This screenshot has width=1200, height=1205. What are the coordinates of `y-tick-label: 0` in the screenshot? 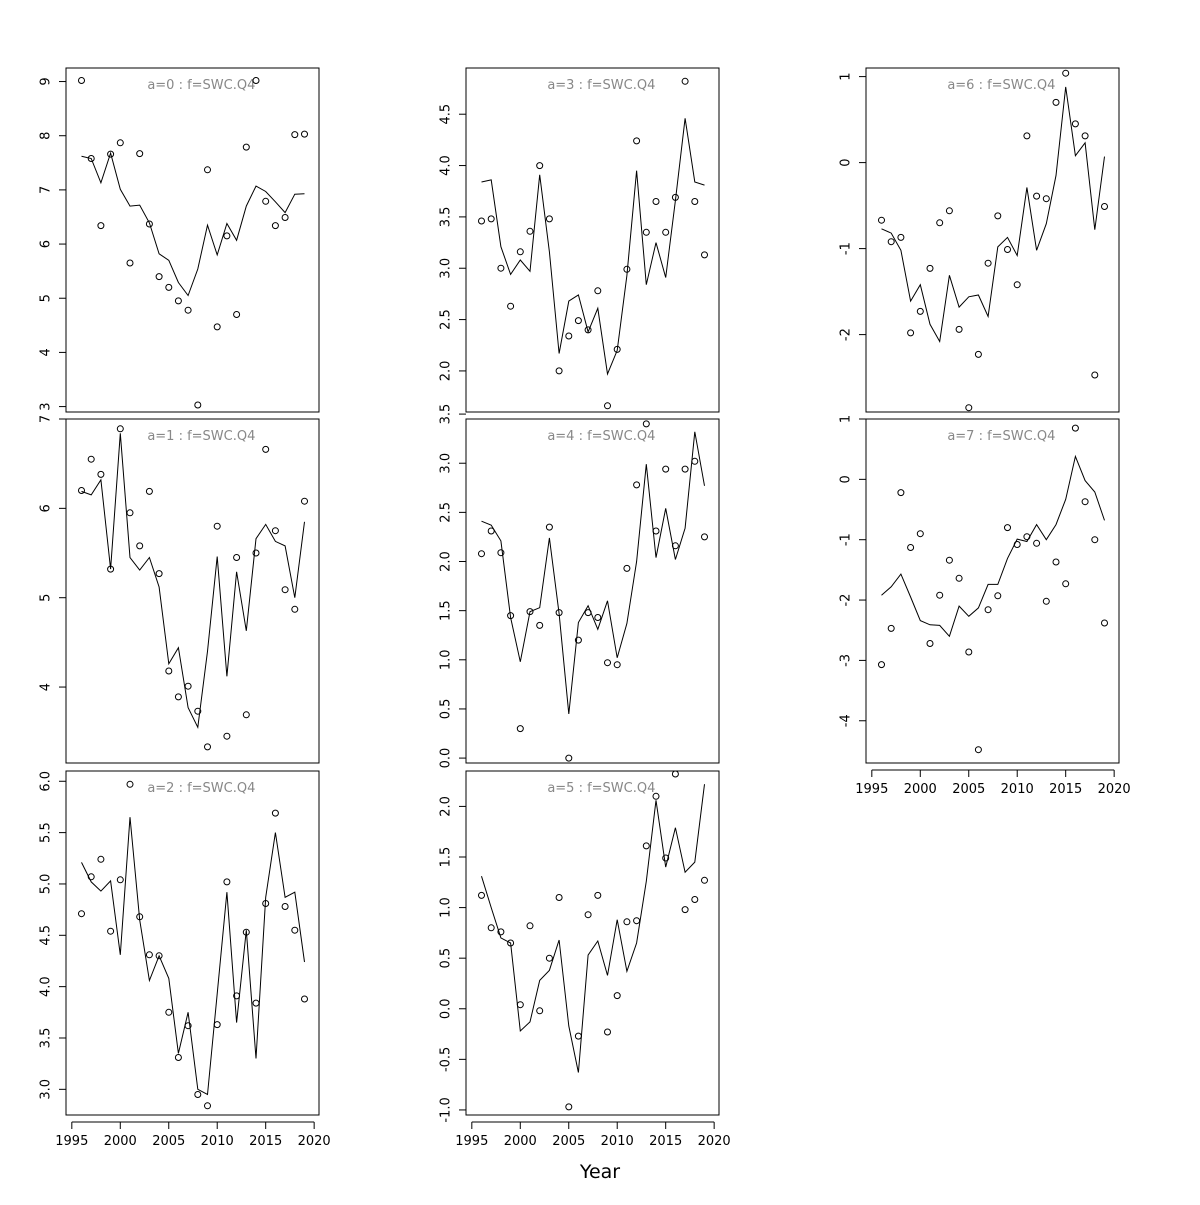 It's located at (846, 479).